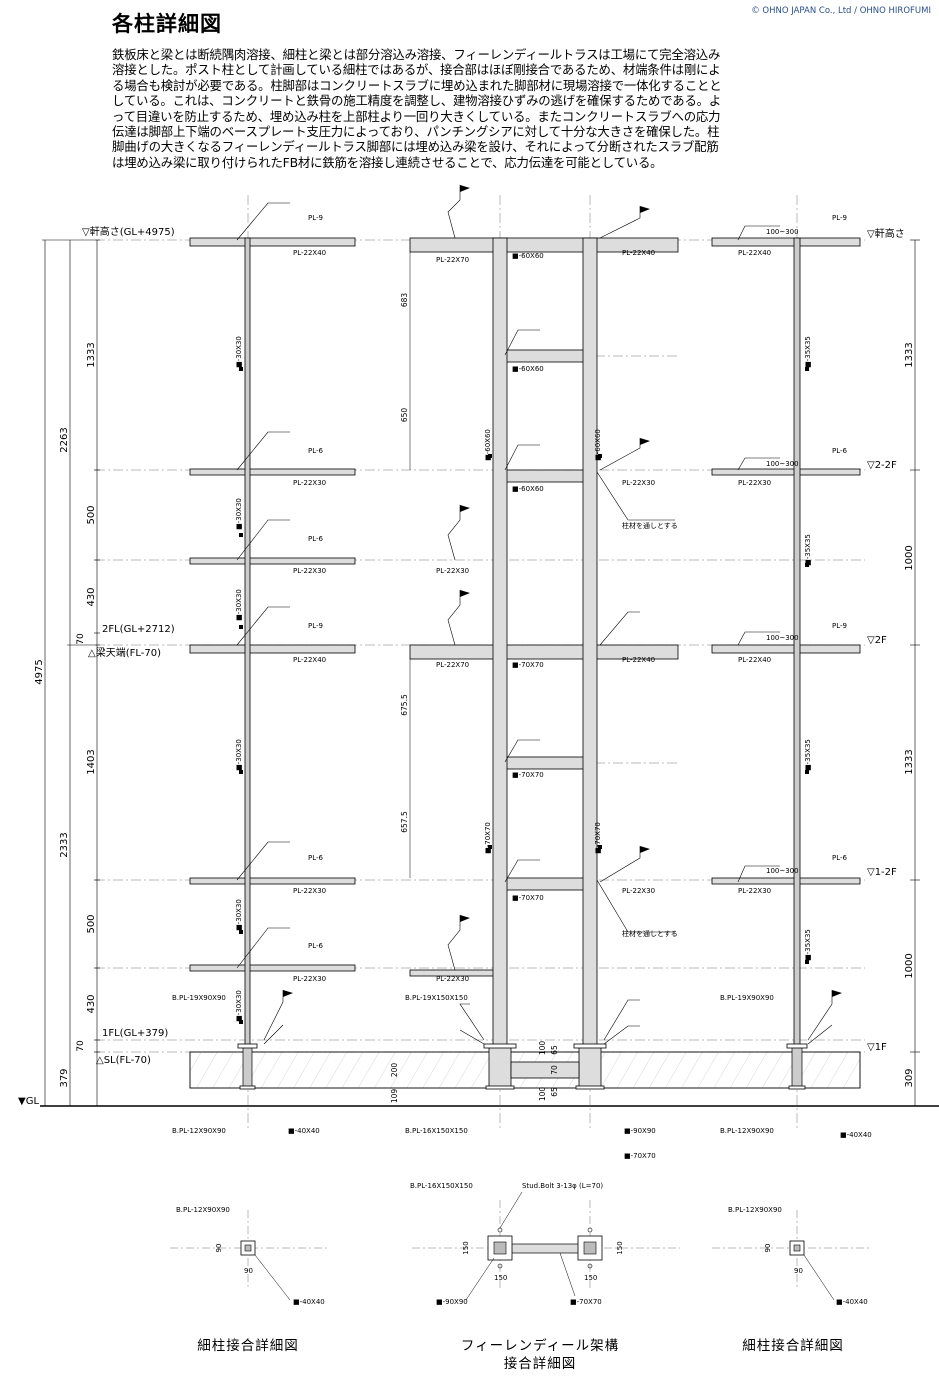 This screenshot has width=939, height=1390. Describe the element at coordinates (91, 514) in the screenshot. I see `dim-value: 500` at that location.